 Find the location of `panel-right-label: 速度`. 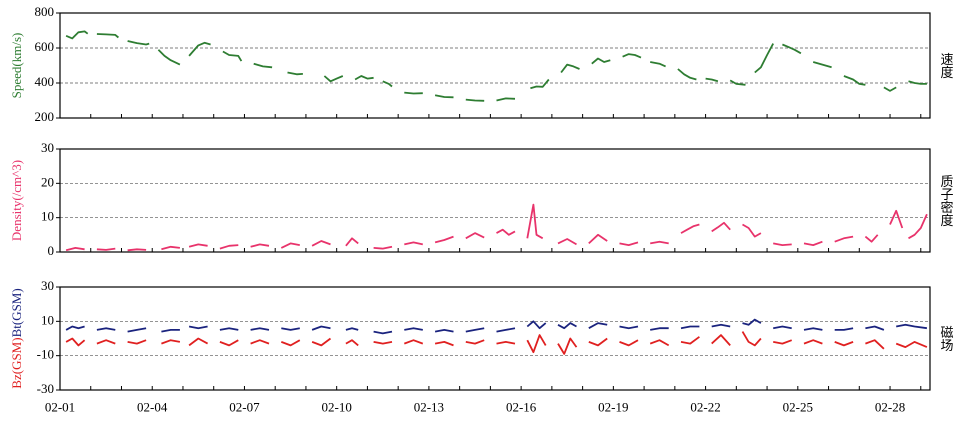

panel-right-label: 速度 is located at coordinates (946, 66).